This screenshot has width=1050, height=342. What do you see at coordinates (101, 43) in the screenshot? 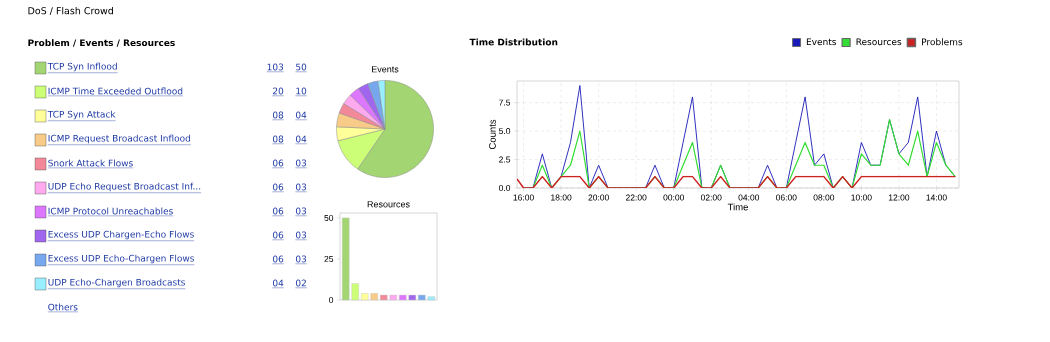
I see `legend-title: Problem / Events / Resources` at bounding box center [101, 43].